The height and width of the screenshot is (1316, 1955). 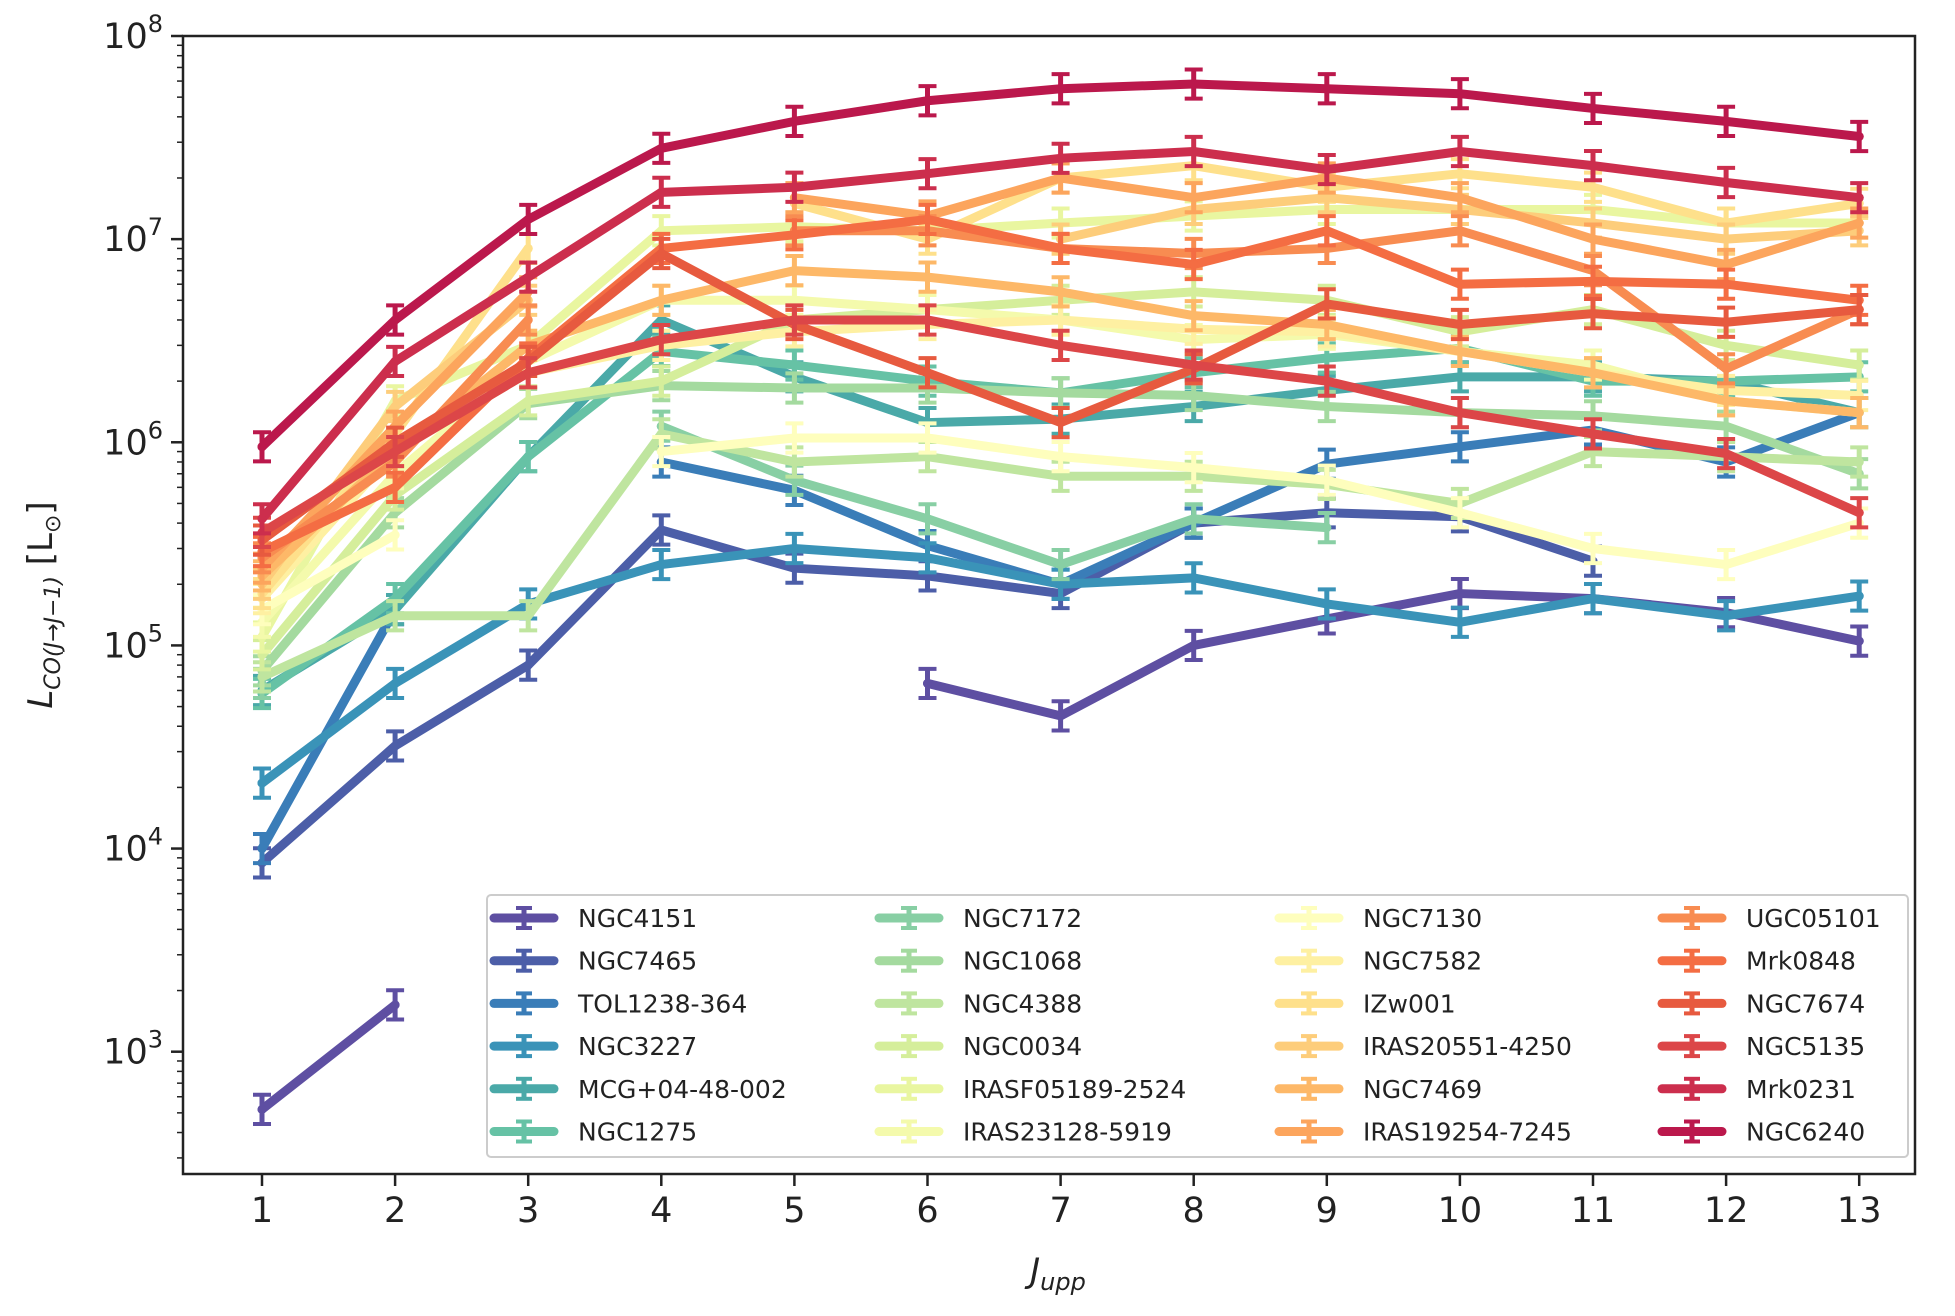 What do you see at coordinates (1022, 1046) in the screenshot?
I see `legend-label: NGC0034` at bounding box center [1022, 1046].